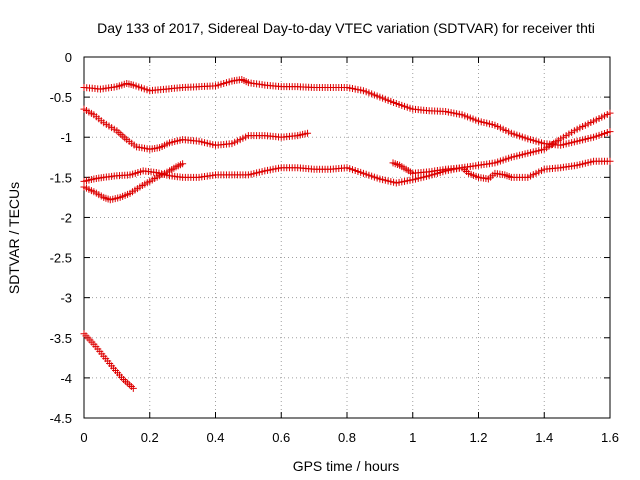 Image resolution: width=640 pixels, height=480 pixels. I want to click on x-tick-label: 0, so click(83, 437).